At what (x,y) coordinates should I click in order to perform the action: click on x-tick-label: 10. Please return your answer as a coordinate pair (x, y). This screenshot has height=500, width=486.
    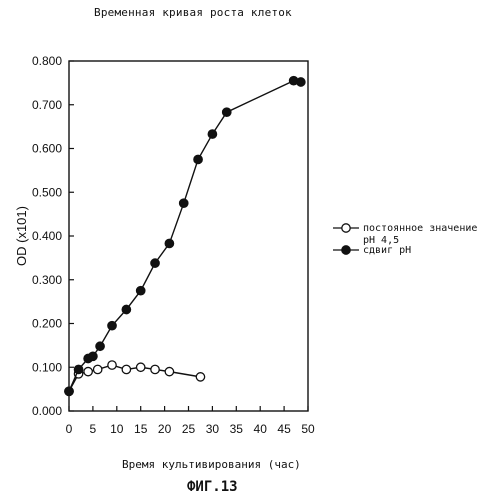
    Looking at the image, I should click on (117, 429).